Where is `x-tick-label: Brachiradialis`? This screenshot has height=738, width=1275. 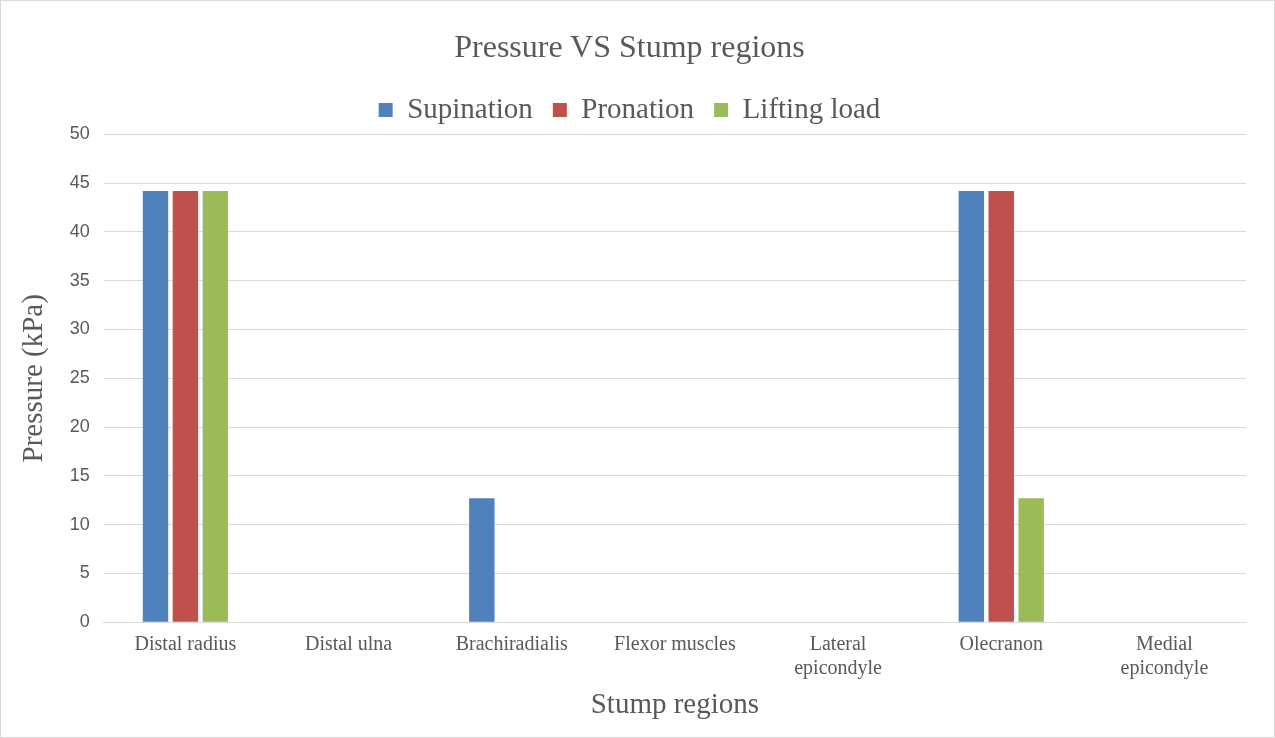 x-tick-label: Brachiradialis is located at coordinates (512, 643).